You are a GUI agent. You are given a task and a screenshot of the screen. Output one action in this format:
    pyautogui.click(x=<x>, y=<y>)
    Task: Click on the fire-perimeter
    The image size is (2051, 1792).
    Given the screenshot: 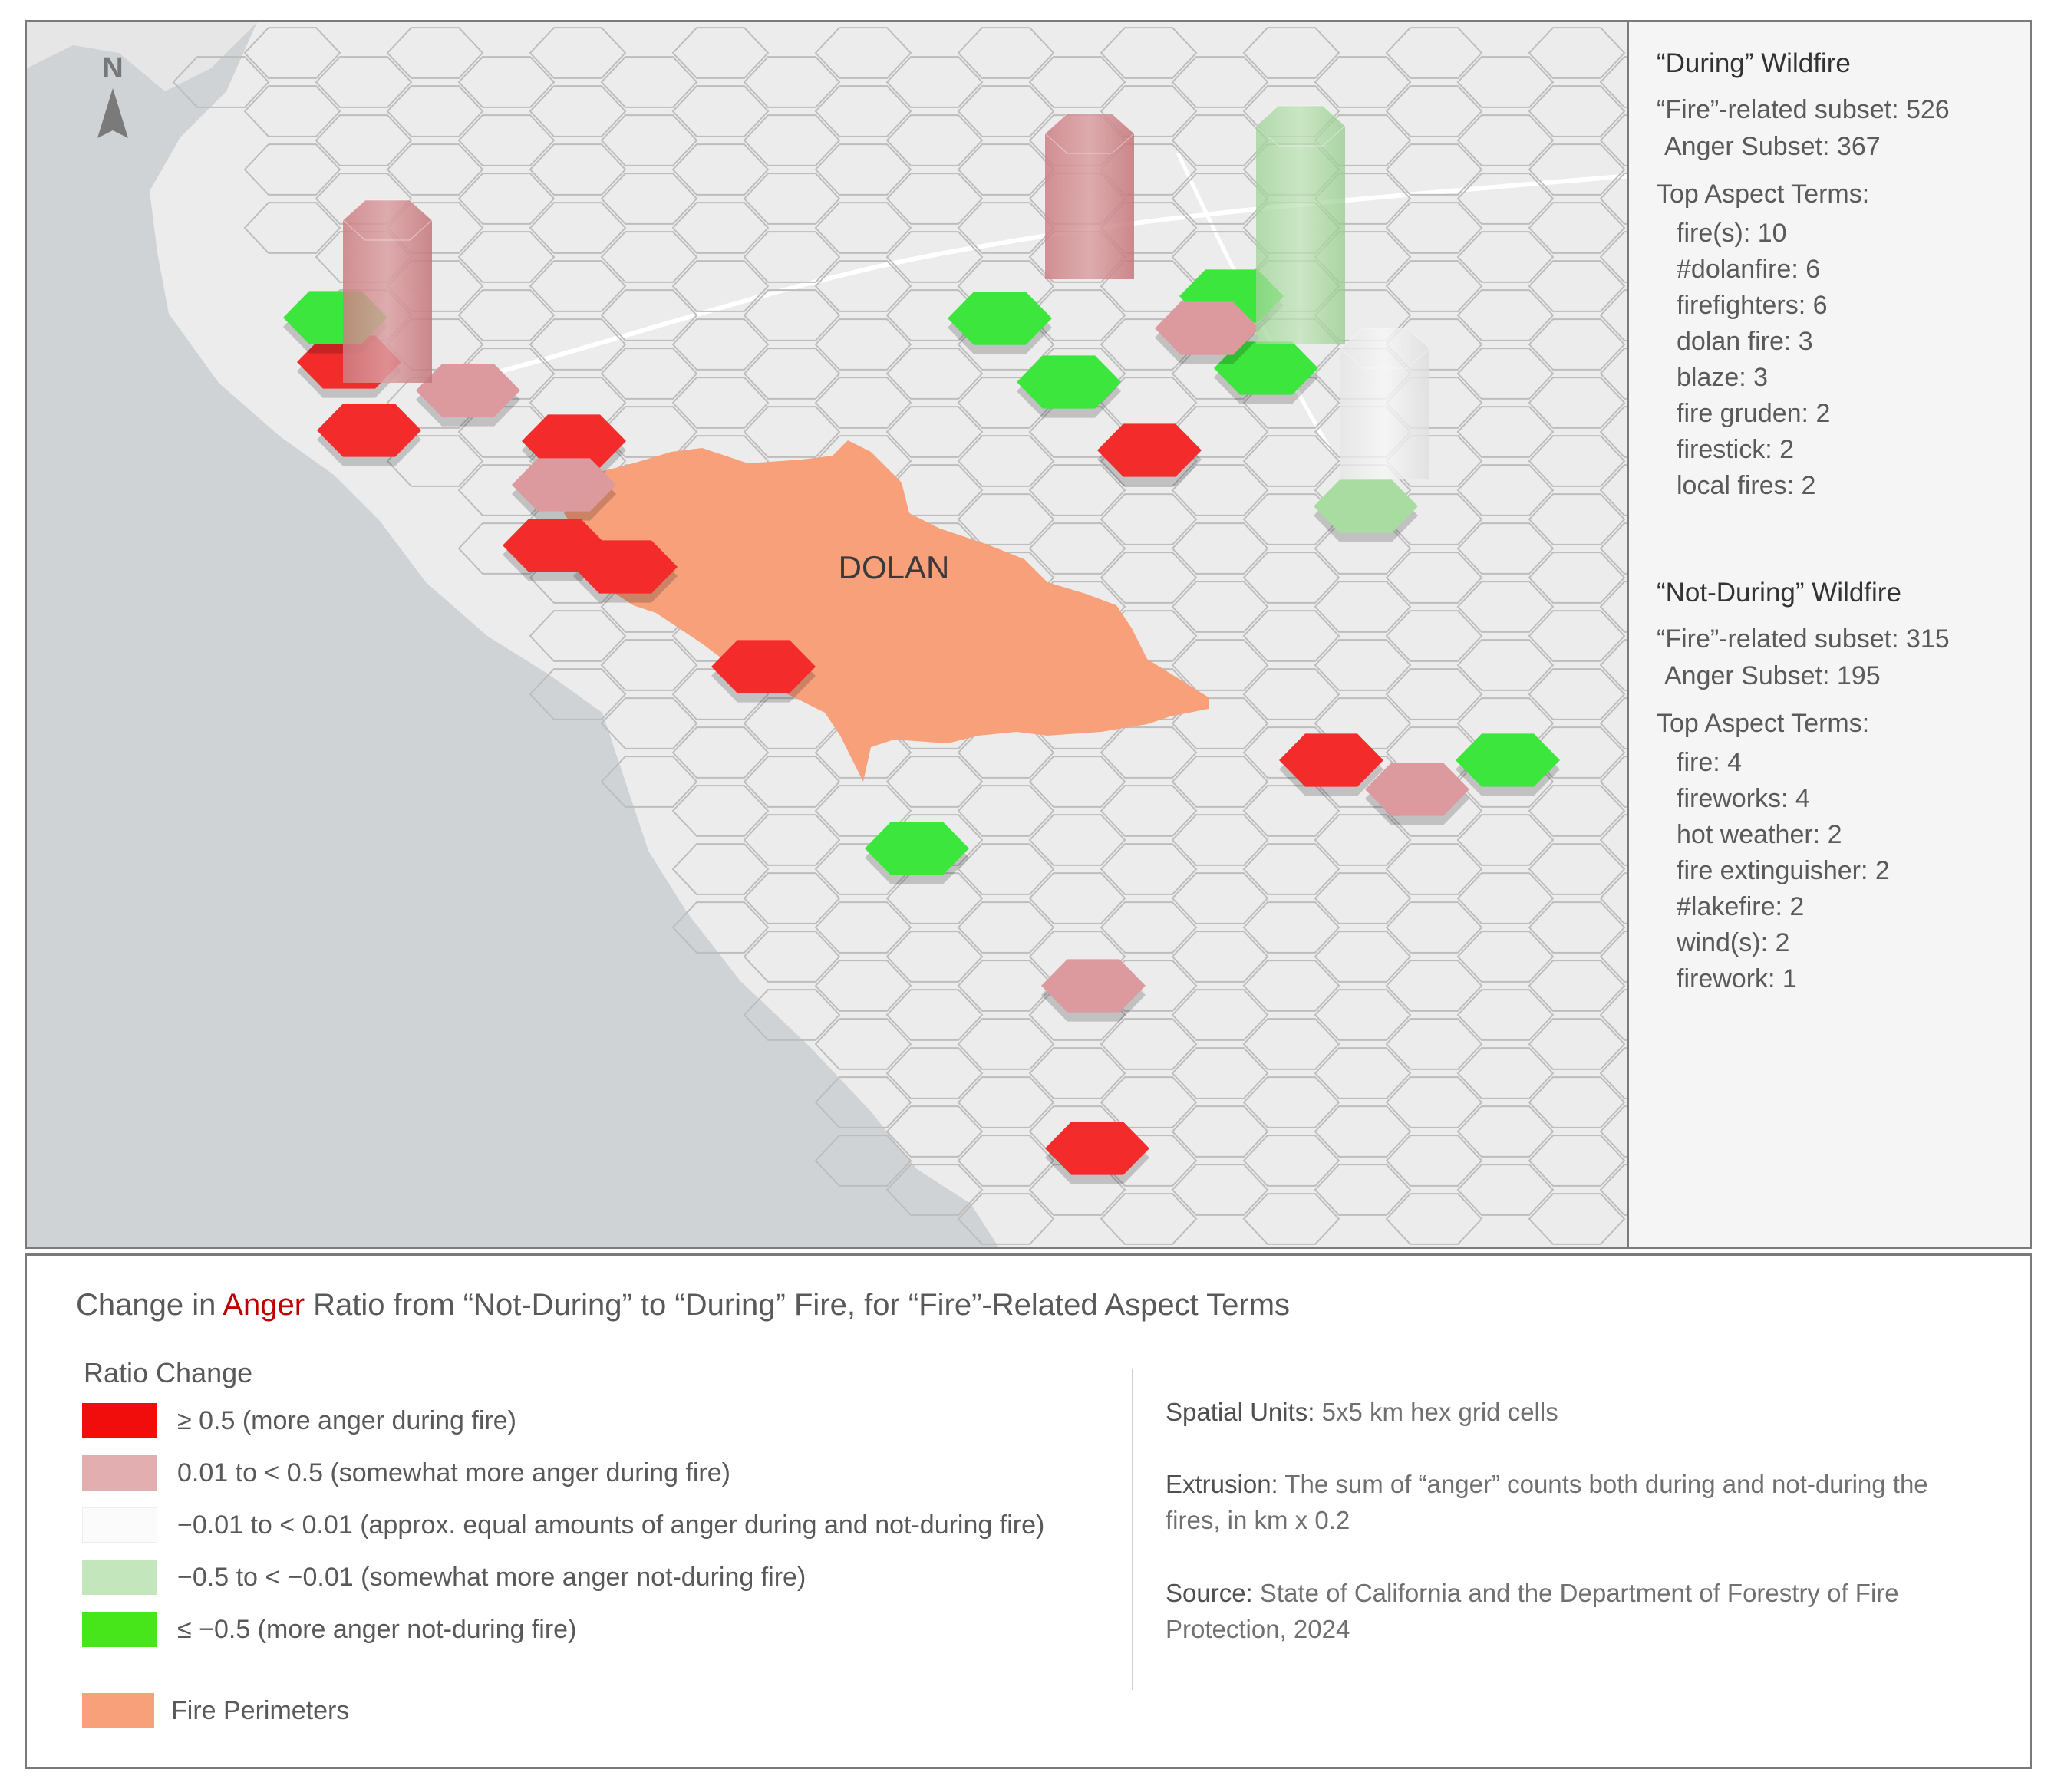 What is the action you would take?
    pyautogui.click(x=886, y=611)
    